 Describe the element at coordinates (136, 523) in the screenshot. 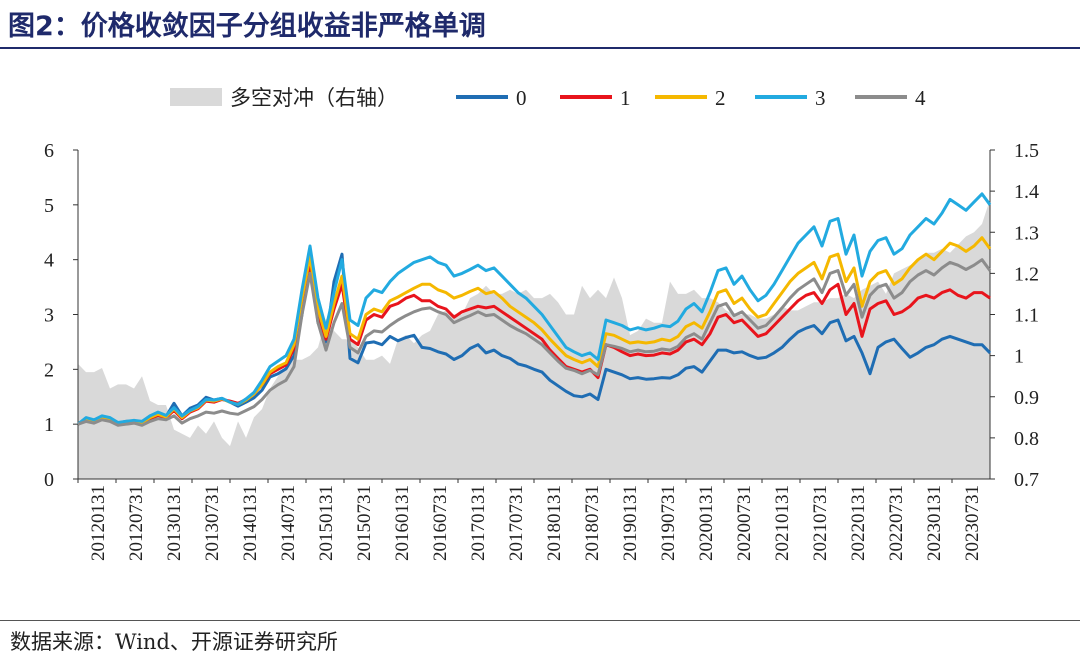

I see `x-tick-label: 20120731` at that location.